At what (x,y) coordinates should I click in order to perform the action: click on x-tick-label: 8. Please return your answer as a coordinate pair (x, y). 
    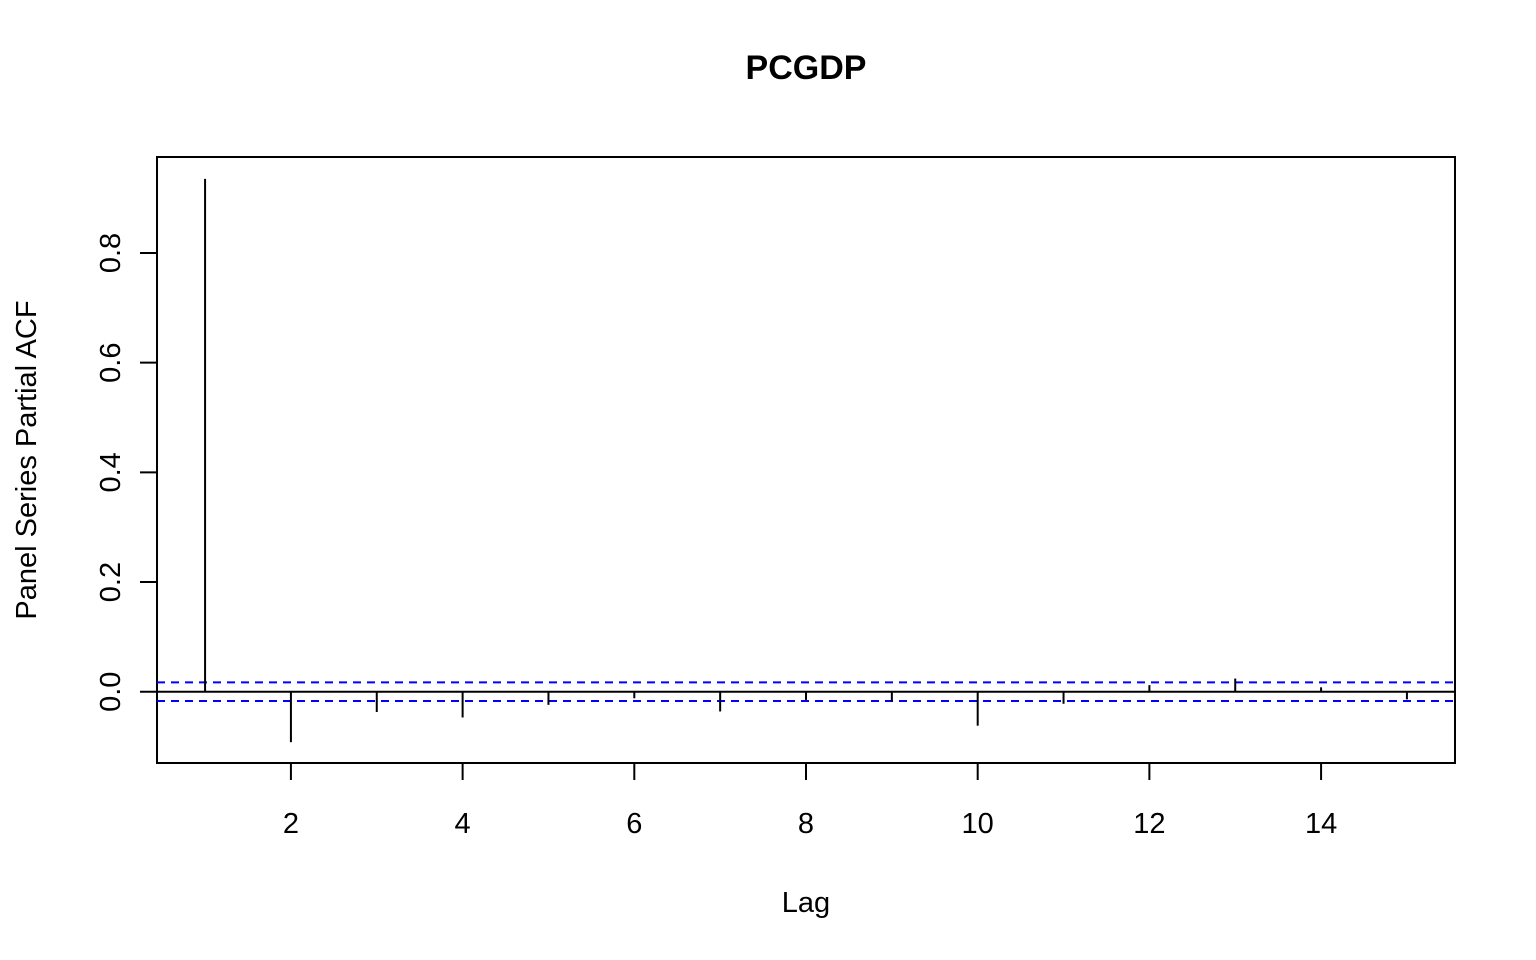
    Looking at the image, I should click on (806, 824).